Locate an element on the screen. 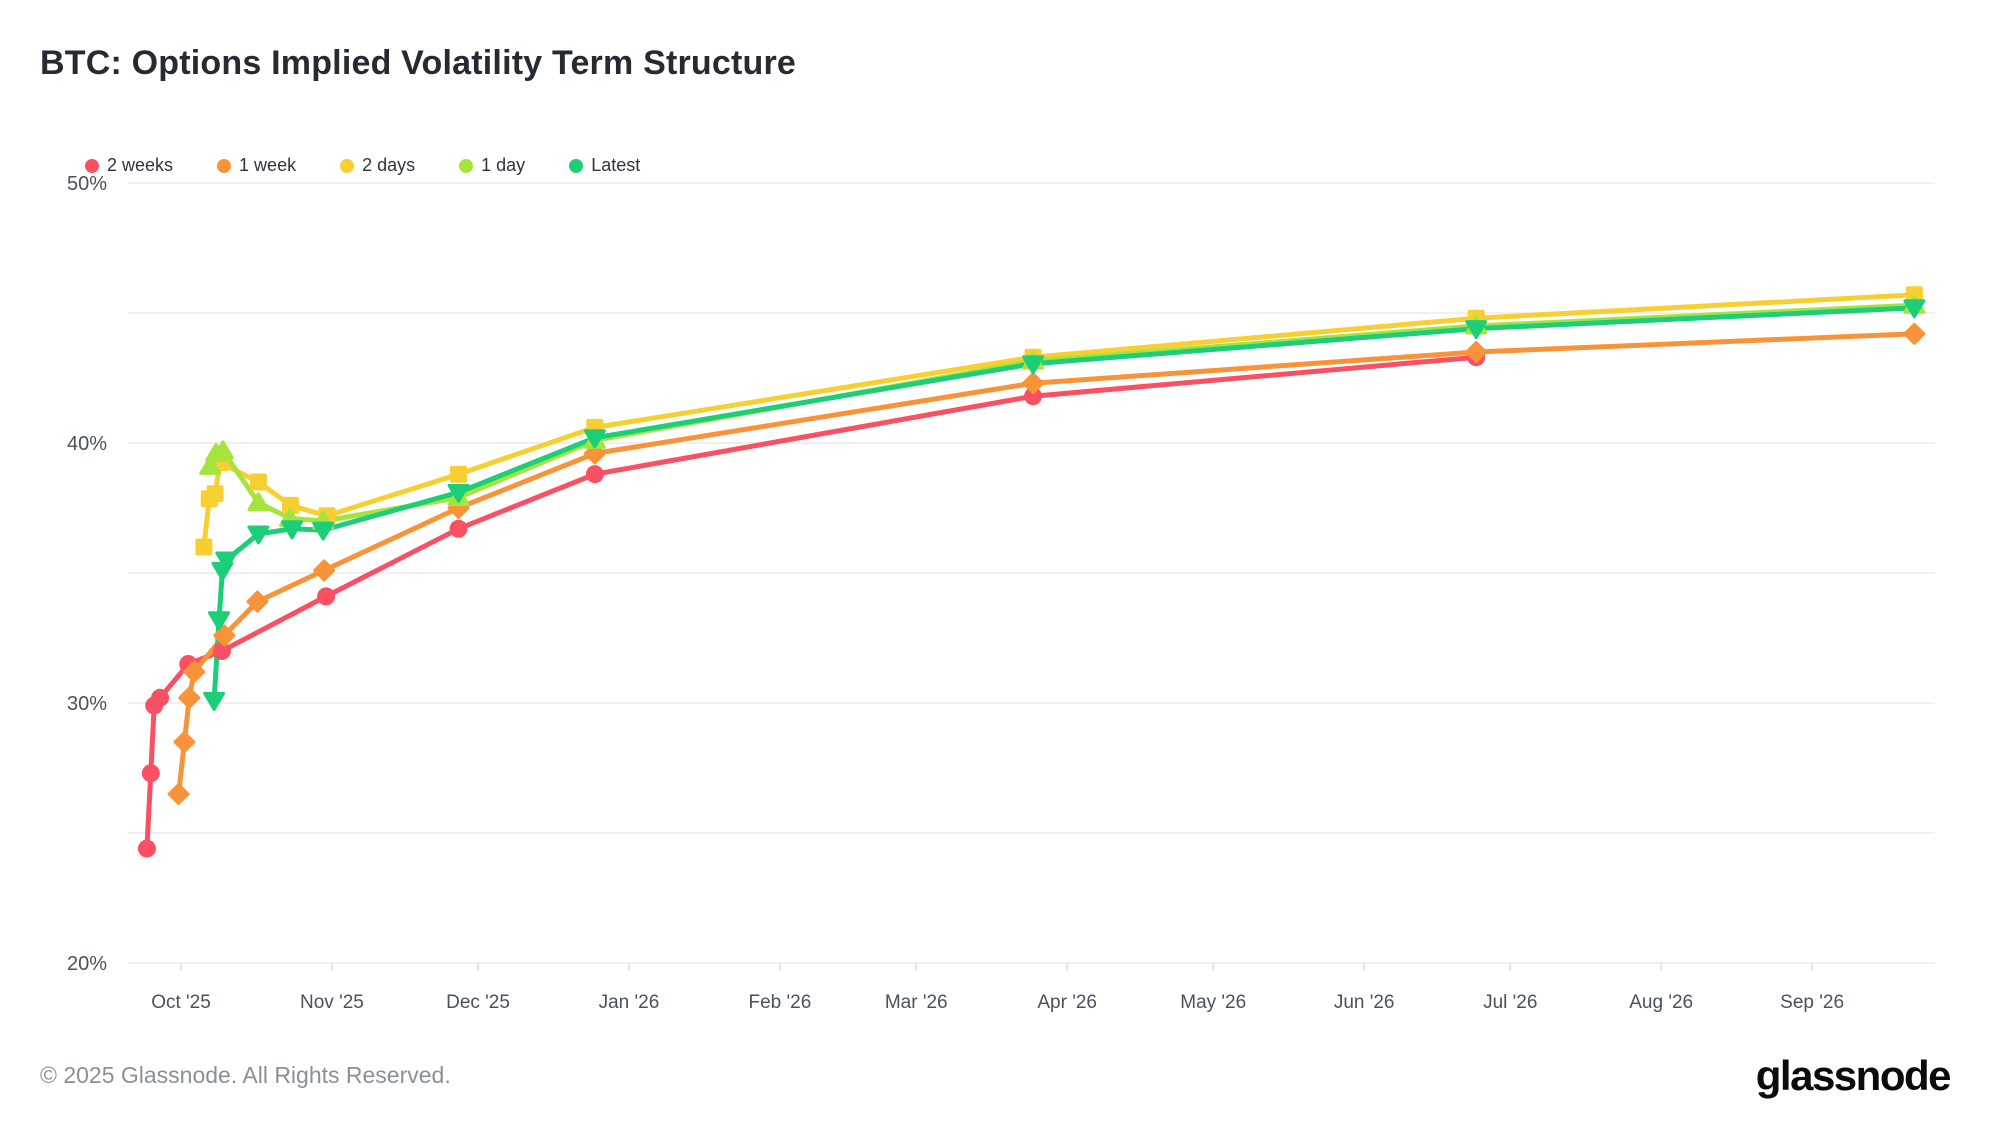 This screenshot has width=2000, height=1126. copyright-text: © 2025 Glassnode. All Rights Reserved. is located at coordinates (245, 1075).